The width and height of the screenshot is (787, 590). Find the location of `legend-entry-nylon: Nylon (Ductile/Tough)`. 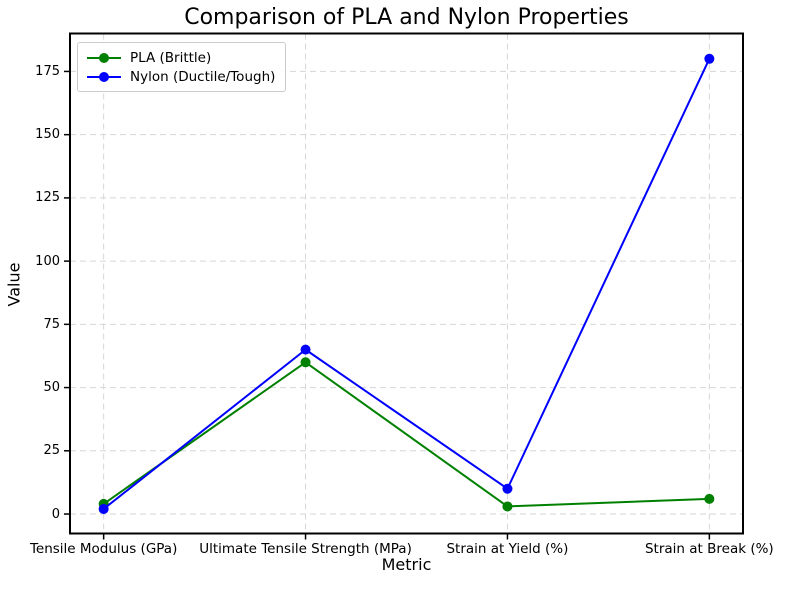

legend-entry-nylon: Nylon (Ductile/Tough) is located at coordinates (181, 76).